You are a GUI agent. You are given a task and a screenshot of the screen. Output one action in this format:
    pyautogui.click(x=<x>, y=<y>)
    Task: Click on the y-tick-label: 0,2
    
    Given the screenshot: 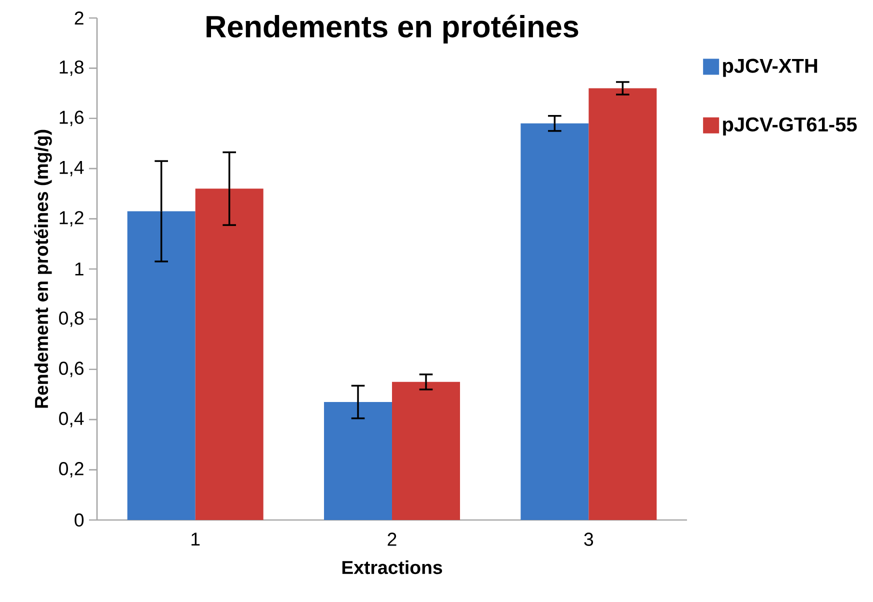 What is the action you would take?
    pyautogui.click(x=71, y=470)
    